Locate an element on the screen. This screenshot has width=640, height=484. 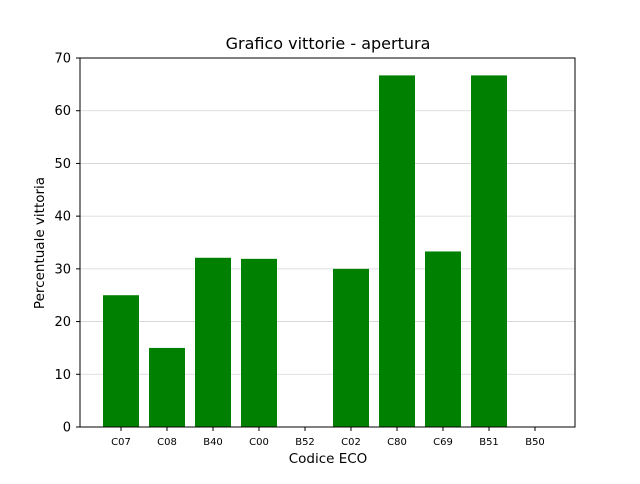
bar-c08 is located at coordinates (167, 387).